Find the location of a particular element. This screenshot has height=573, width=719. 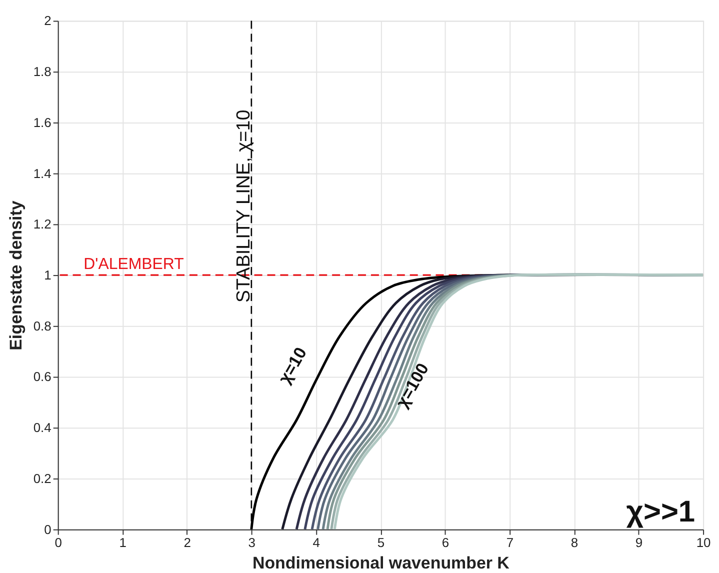

x-tick-label: 9 is located at coordinates (639, 542).